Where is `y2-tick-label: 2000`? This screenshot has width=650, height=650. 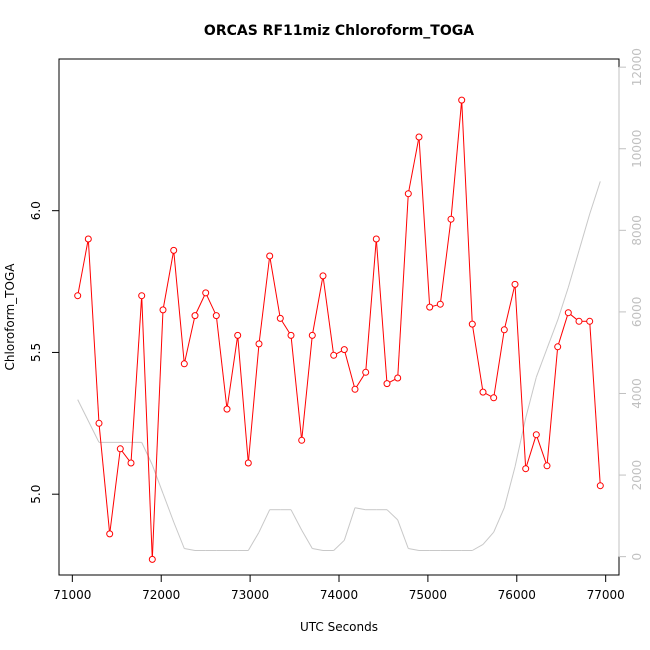
y2-tick-label: 2000 is located at coordinates (637, 475).